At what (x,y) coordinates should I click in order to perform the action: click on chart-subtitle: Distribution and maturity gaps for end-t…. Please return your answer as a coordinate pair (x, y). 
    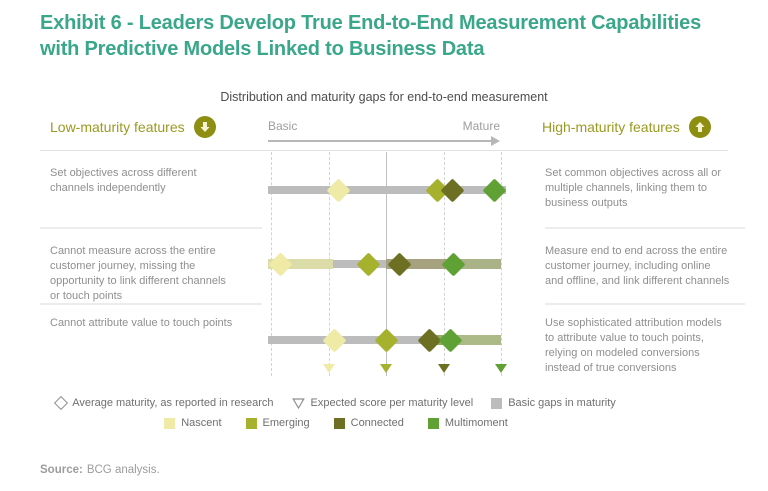
    Looking at the image, I should click on (384, 97).